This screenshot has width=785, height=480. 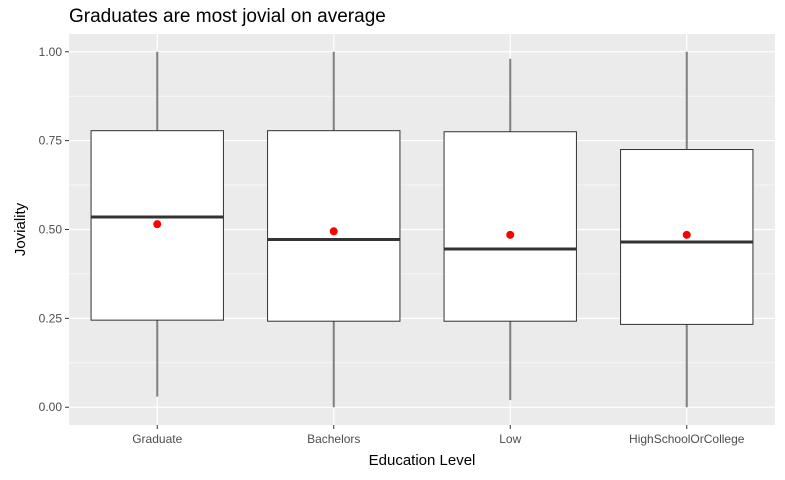 What do you see at coordinates (157, 439) in the screenshot?
I see `x-tick-label: Graduate` at bounding box center [157, 439].